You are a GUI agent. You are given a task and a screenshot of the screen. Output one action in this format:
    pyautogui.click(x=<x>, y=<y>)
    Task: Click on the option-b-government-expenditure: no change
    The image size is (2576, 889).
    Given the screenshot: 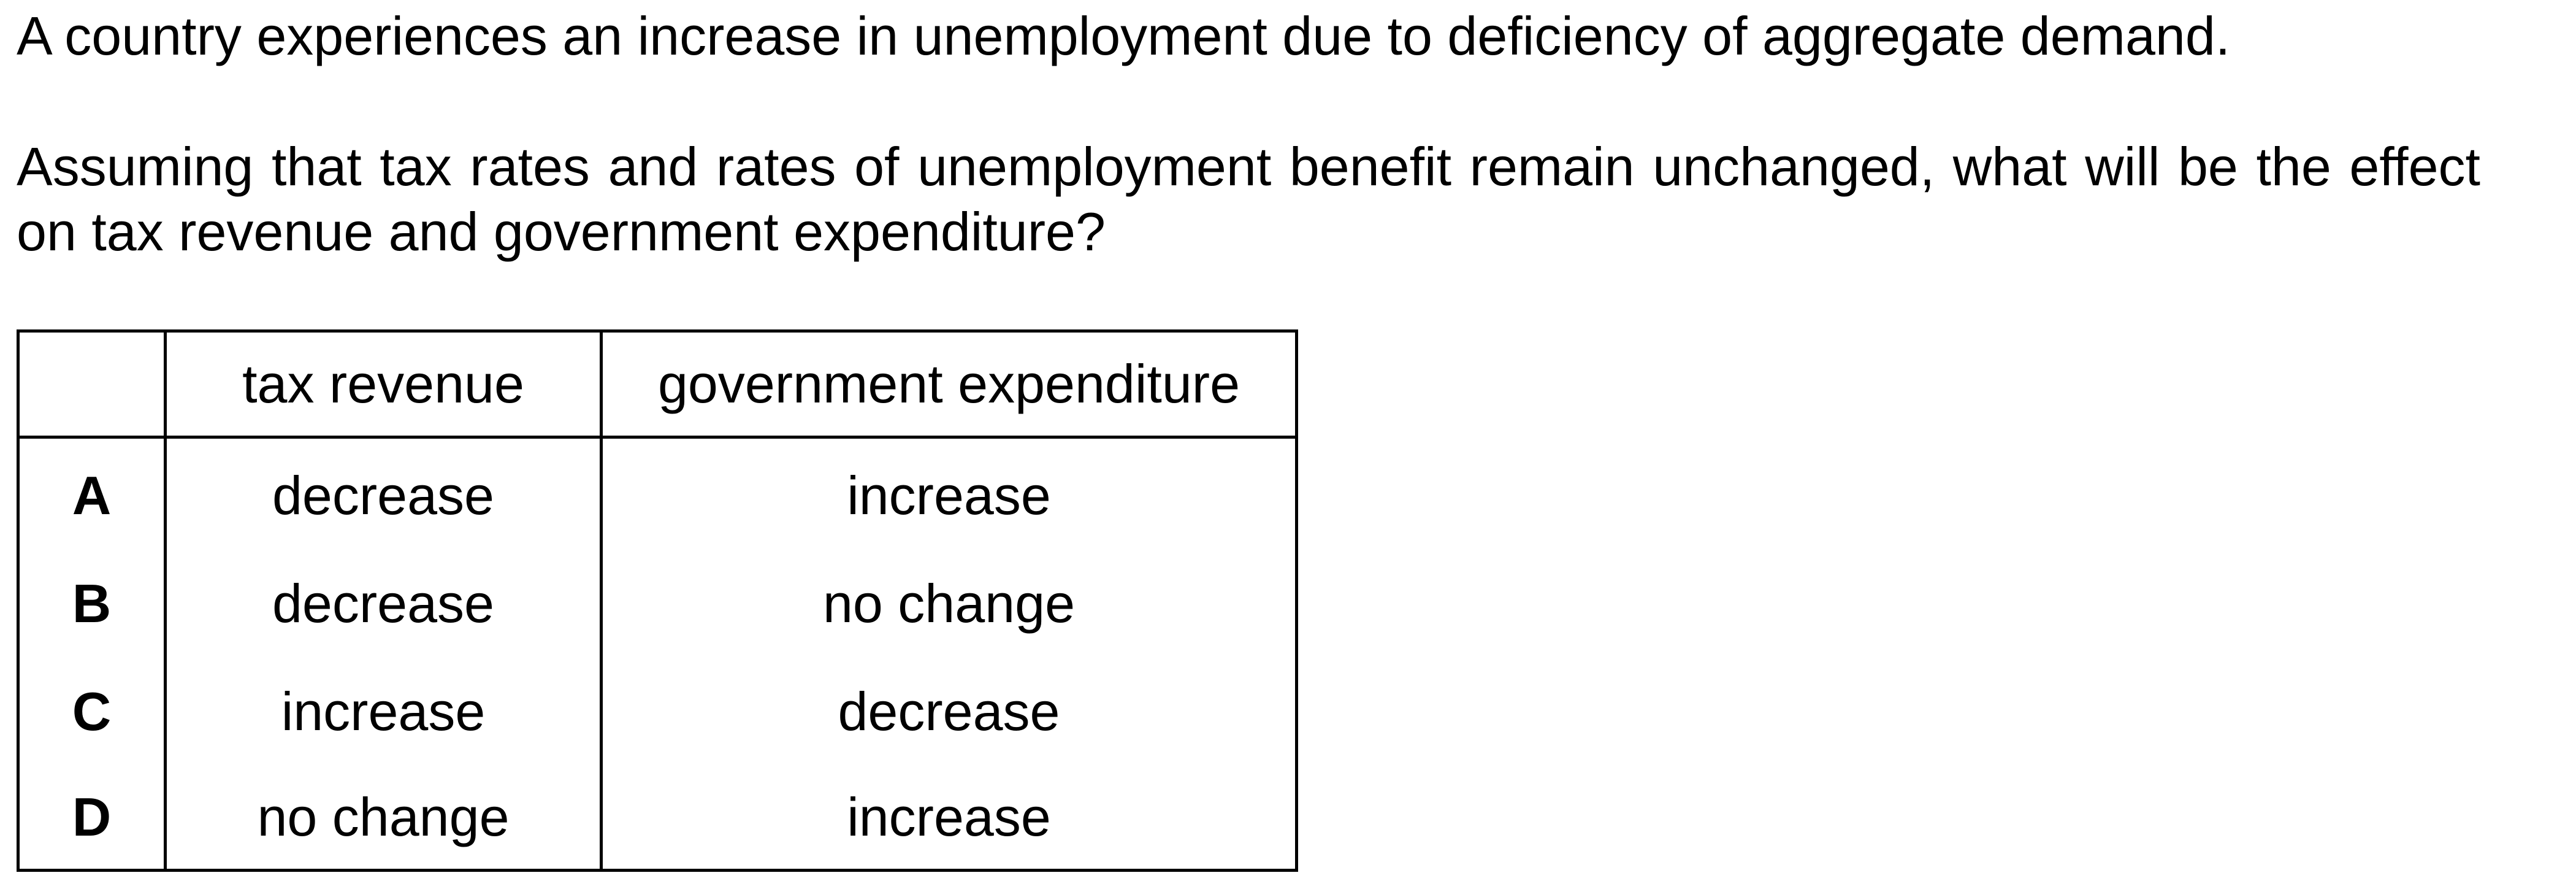 What is the action you would take?
    pyautogui.click(x=949, y=603)
    